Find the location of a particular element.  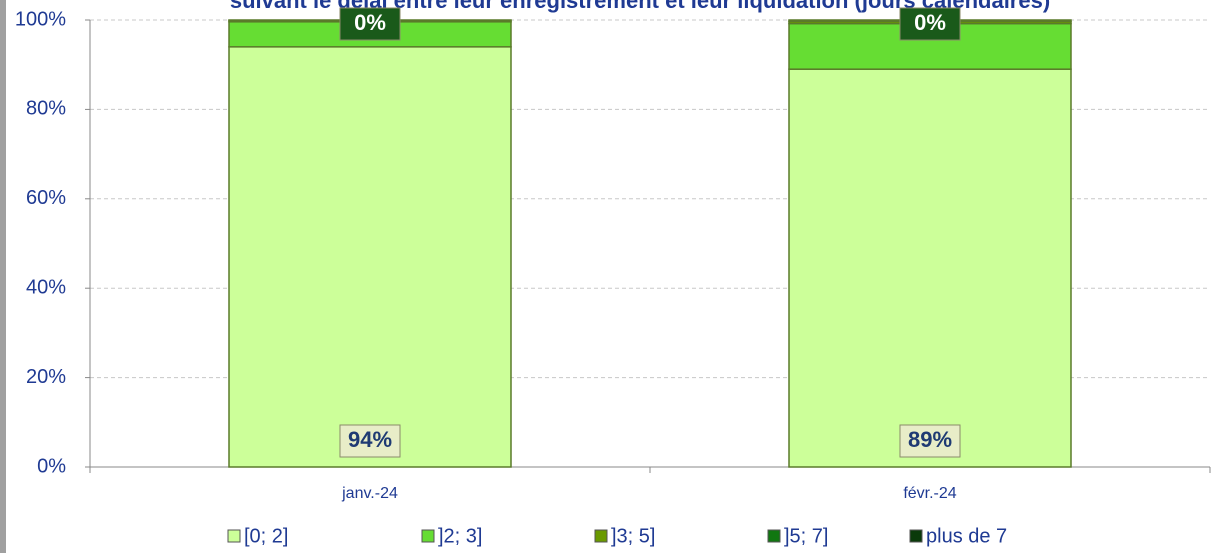

data-label: 89% is located at coordinates (930, 441).